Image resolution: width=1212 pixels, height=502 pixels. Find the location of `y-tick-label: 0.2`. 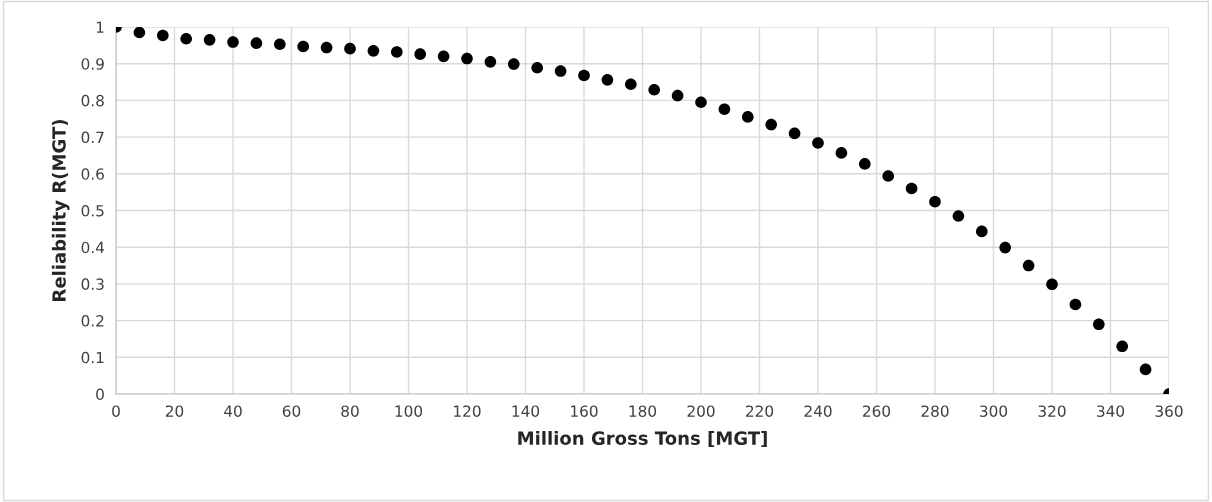

y-tick-label: 0.2 is located at coordinates (92, 321).